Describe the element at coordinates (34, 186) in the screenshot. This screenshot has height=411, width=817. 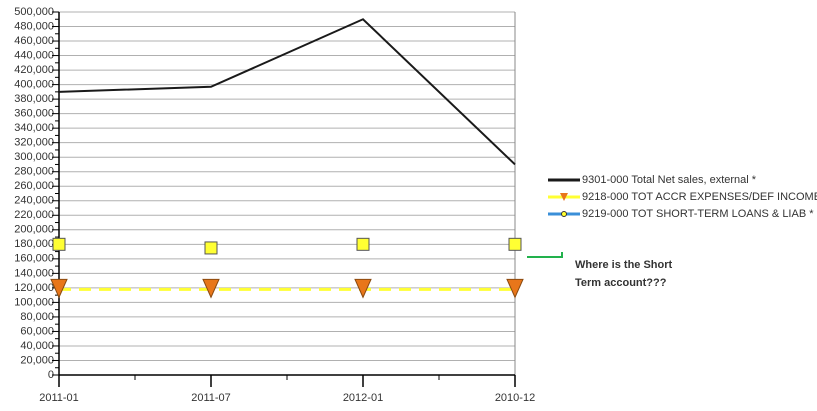
I see `y-tick-label: 260,000` at that location.